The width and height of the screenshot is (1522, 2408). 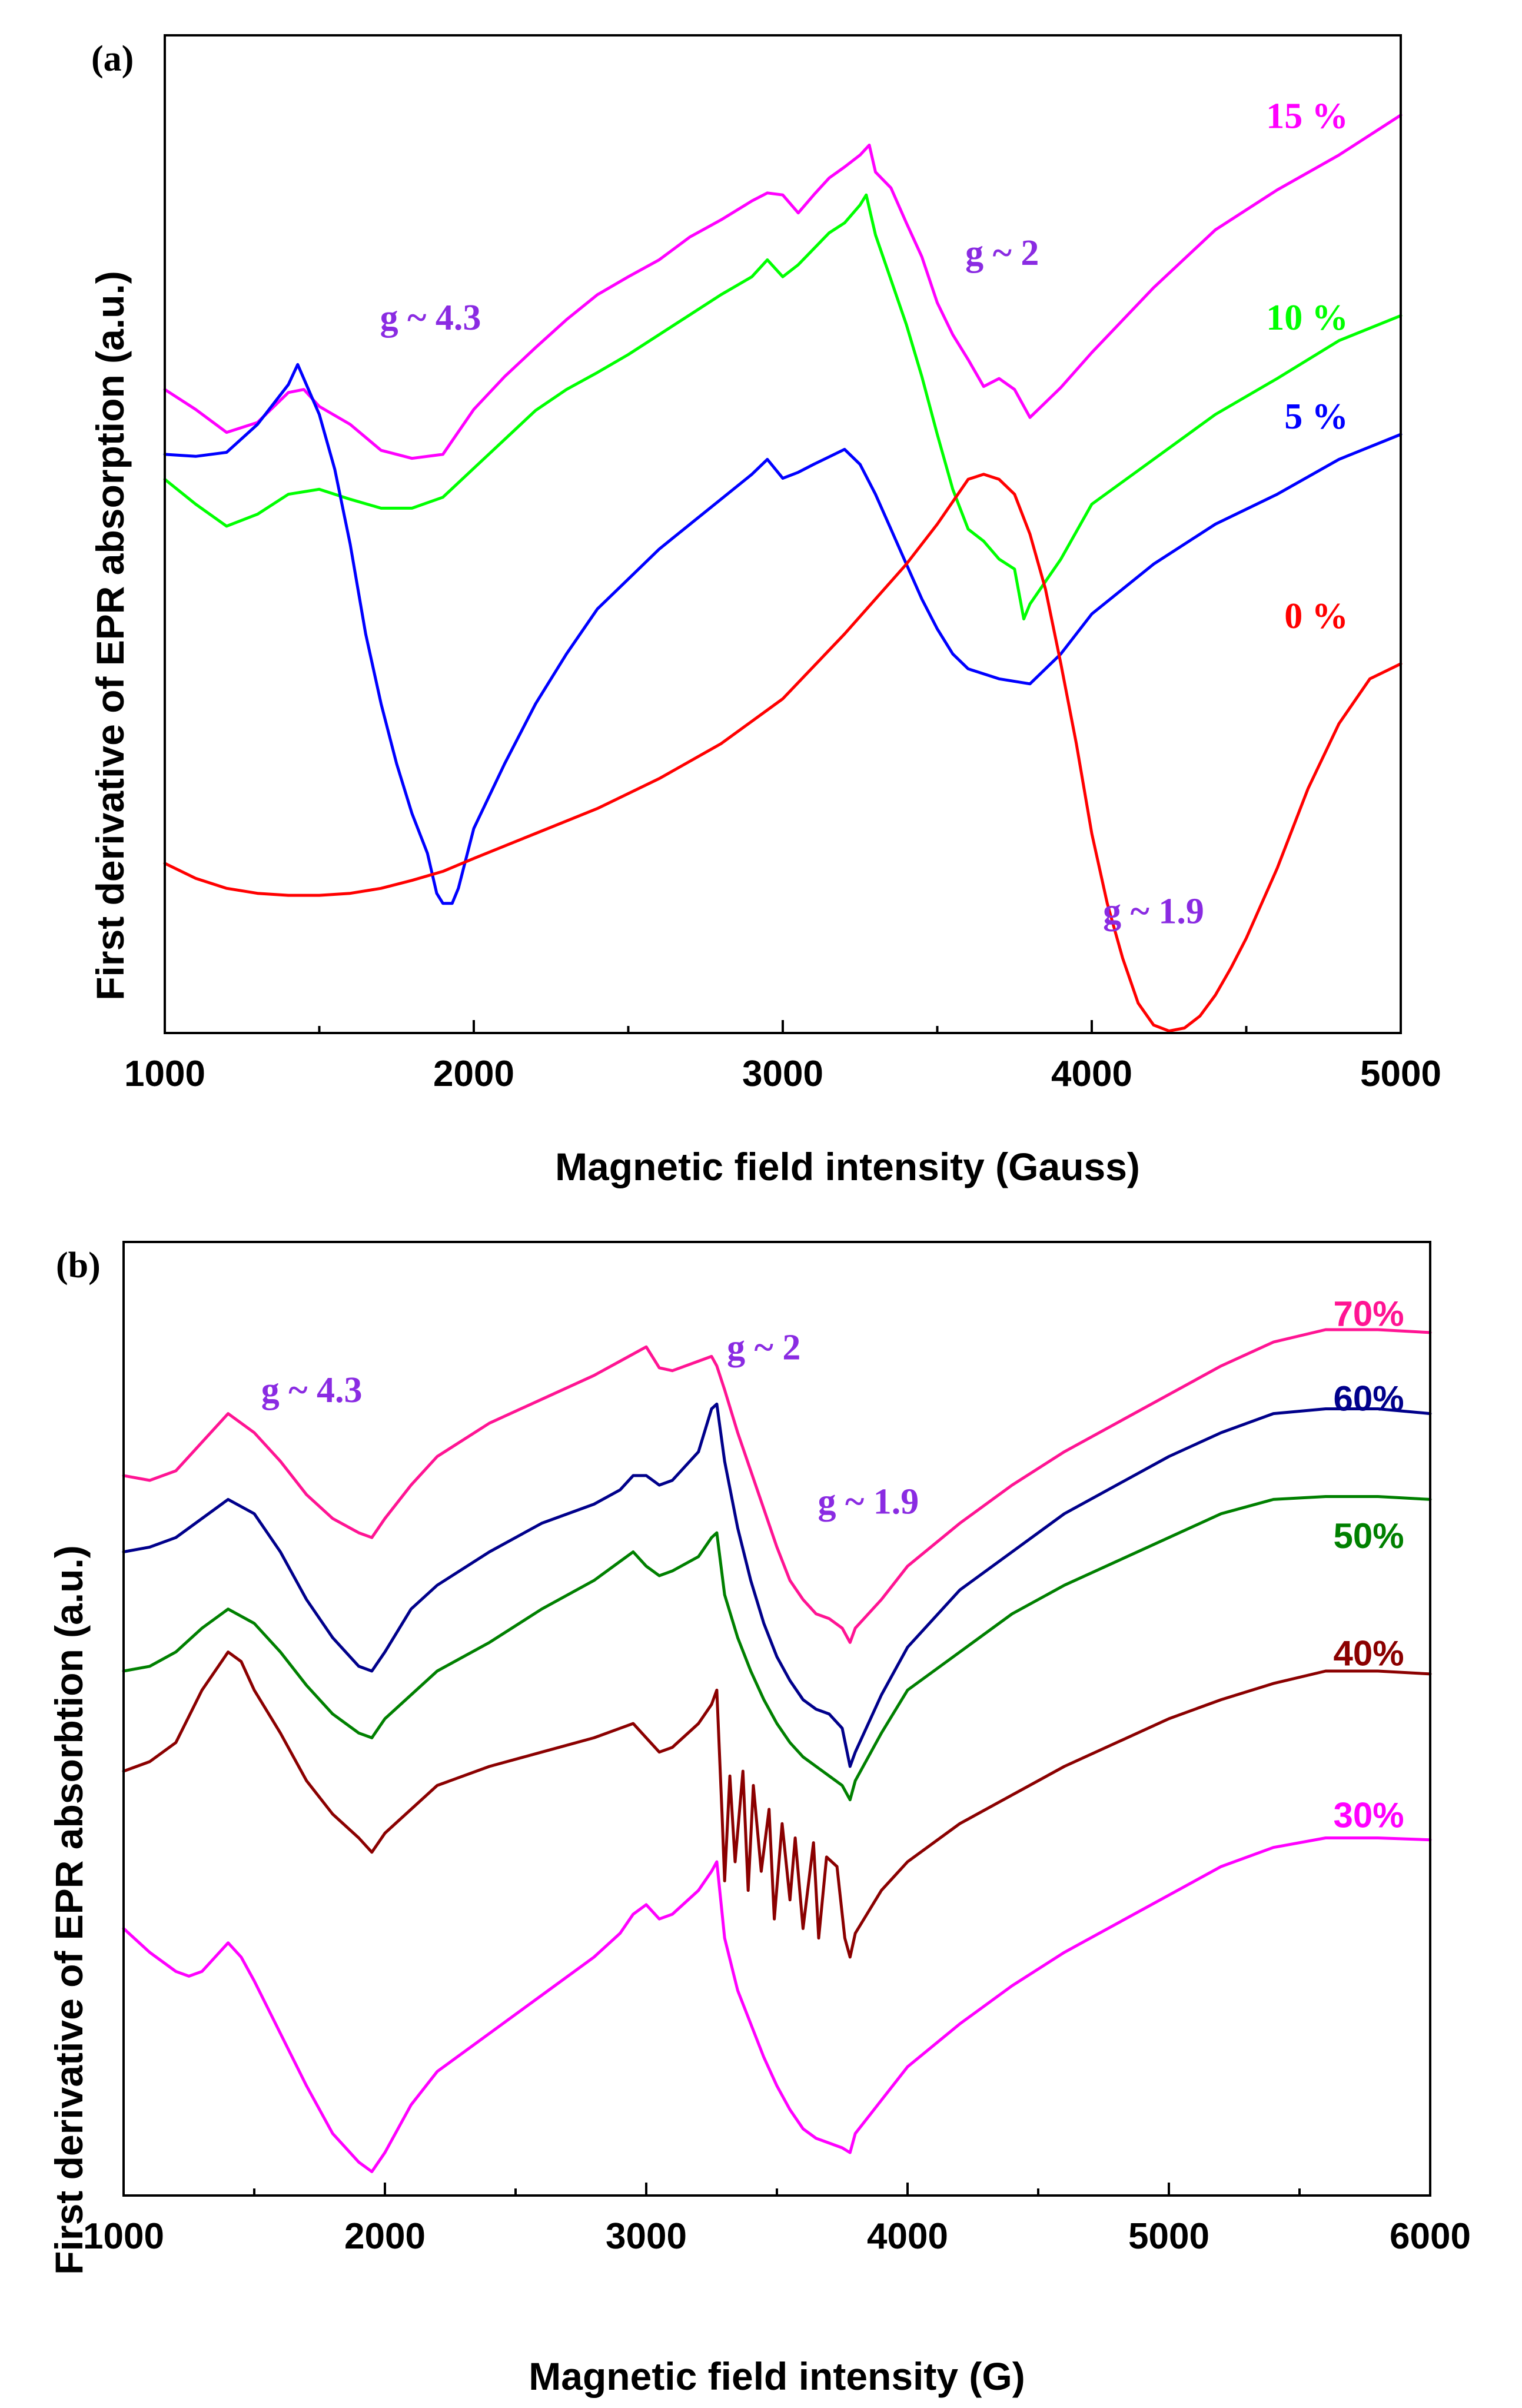 What do you see at coordinates (112, 59) in the screenshot?
I see `panel-label-a: (a)` at bounding box center [112, 59].